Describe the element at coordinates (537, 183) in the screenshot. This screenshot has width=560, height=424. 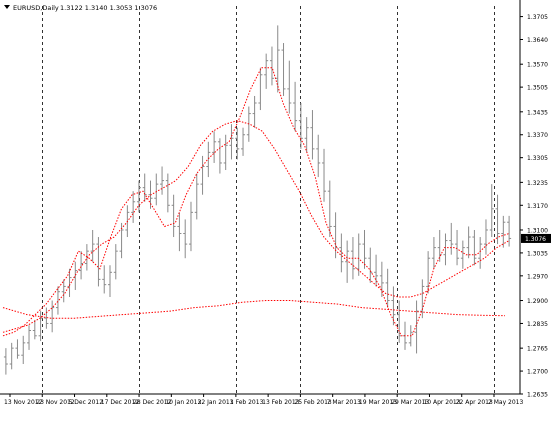
I see `y-tick-label: 1.3235` at that location.